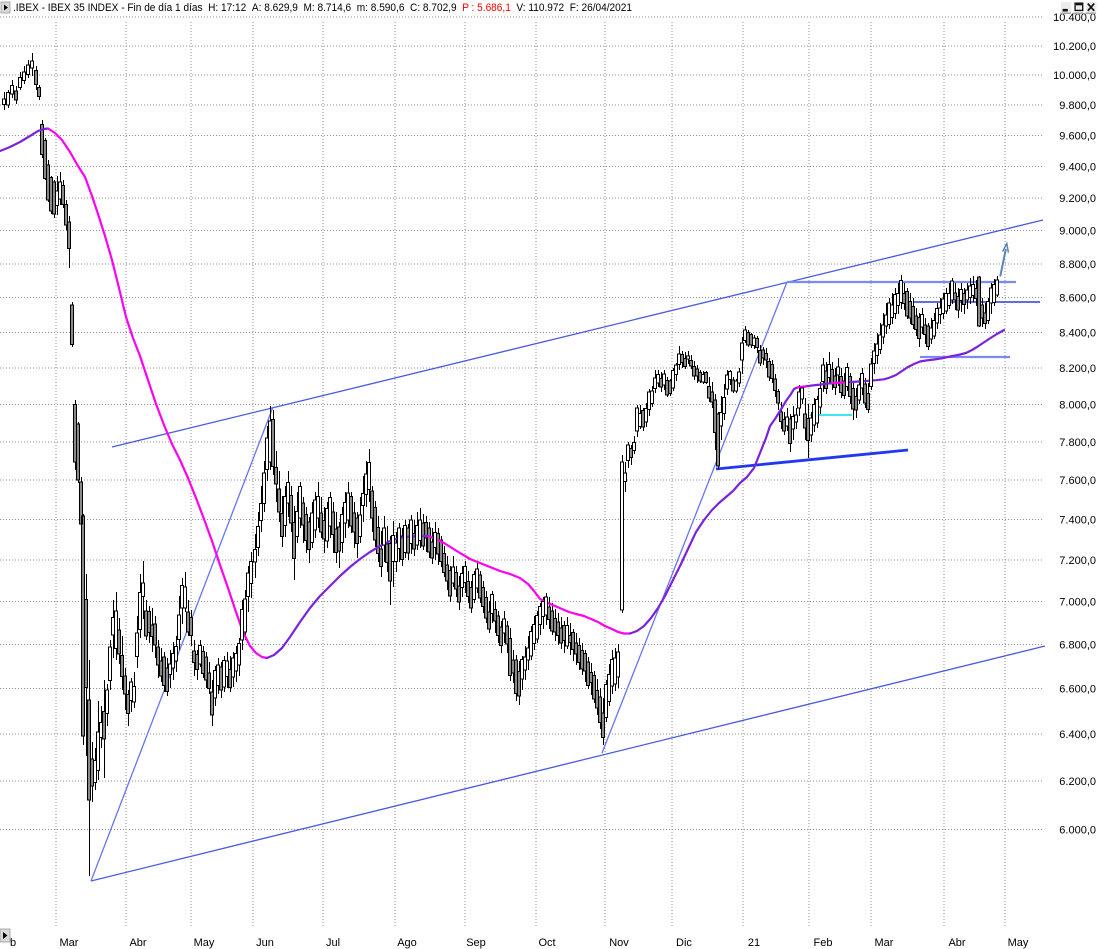  I want to click on svg-text: Sep, so click(476, 943).